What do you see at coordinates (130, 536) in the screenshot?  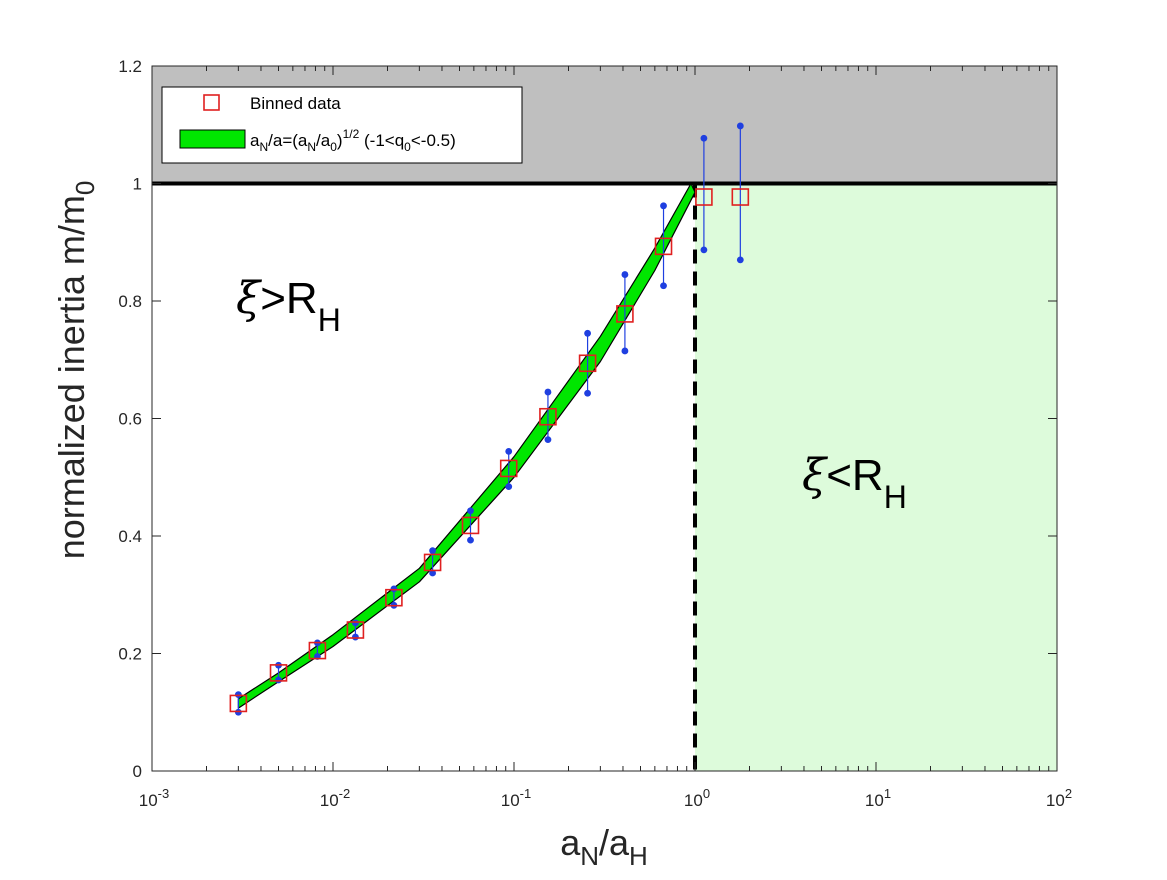 I see `y-tick-label: 0.4` at bounding box center [130, 536].